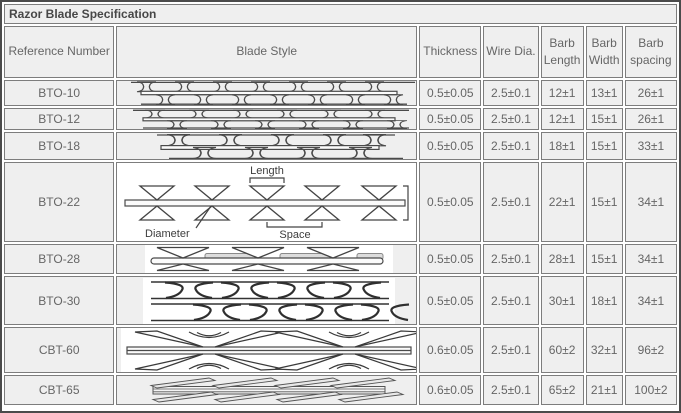  Describe the element at coordinates (562, 52) in the screenshot. I see `column-header-barb-length: Barb Length` at that location.